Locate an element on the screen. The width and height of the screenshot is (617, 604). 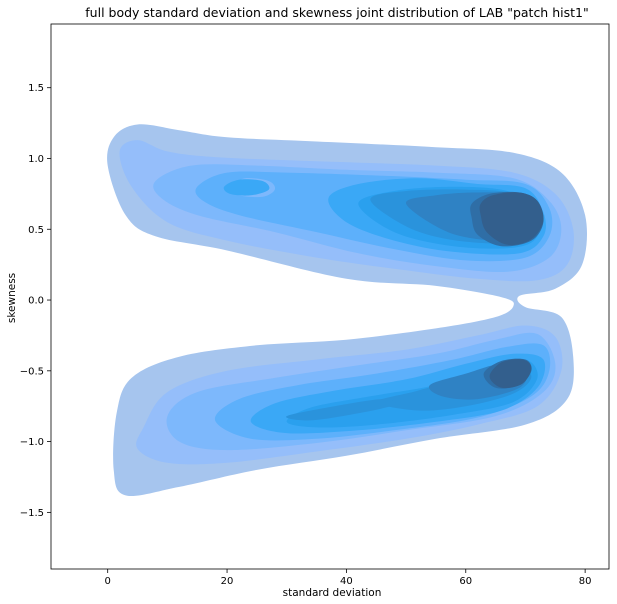
y-axis-ticks: −1.5 −1.0 −0.5 0.0 0.5 1.0 1.5 is located at coordinates (35, 301).